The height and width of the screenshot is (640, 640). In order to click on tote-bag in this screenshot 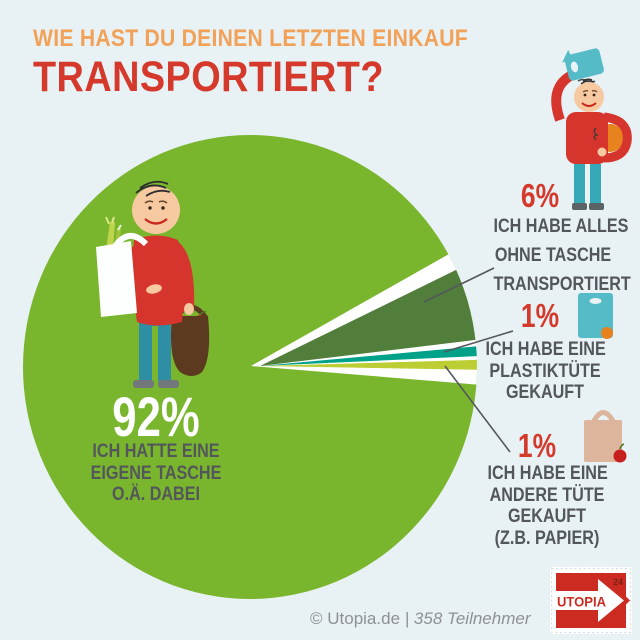, I will do `click(116, 279)`.